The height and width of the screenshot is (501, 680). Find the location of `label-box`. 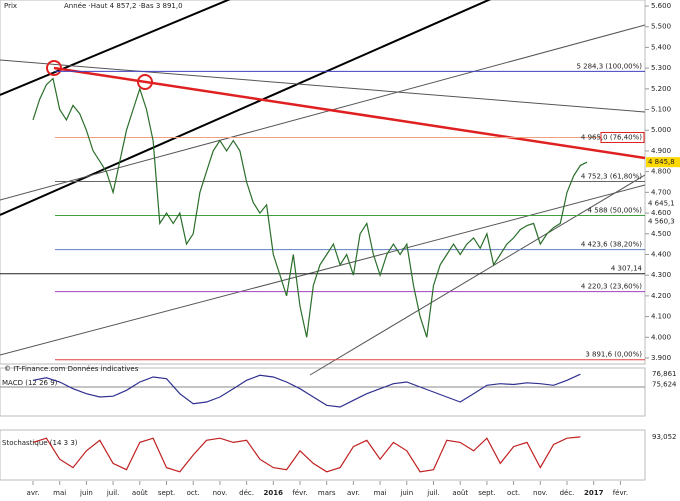

label-box is located at coordinates (622, 137).